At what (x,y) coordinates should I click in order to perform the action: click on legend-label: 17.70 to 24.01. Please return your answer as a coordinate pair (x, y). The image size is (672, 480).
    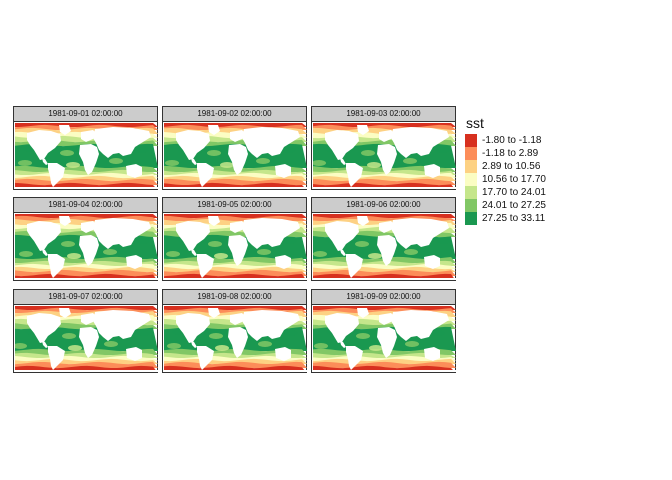
    Looking at the image, I should click on (514, 192).